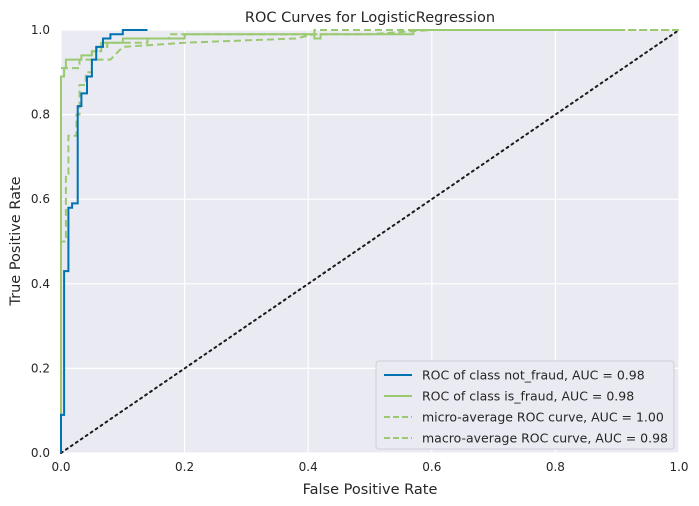 The width and height of the screenshot is (699, 506). I want to click on x-tick-label: 0.0, so click(60, 467).